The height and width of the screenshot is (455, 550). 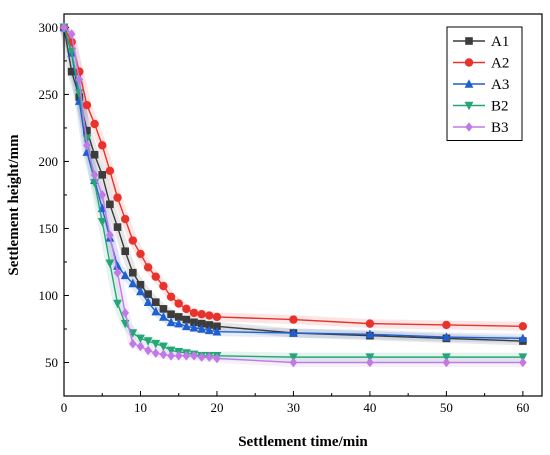 What do you see at coordinates (469, 41) in the screenshot?
I see `legend-marker-A1` at bounding box center [469, 41].